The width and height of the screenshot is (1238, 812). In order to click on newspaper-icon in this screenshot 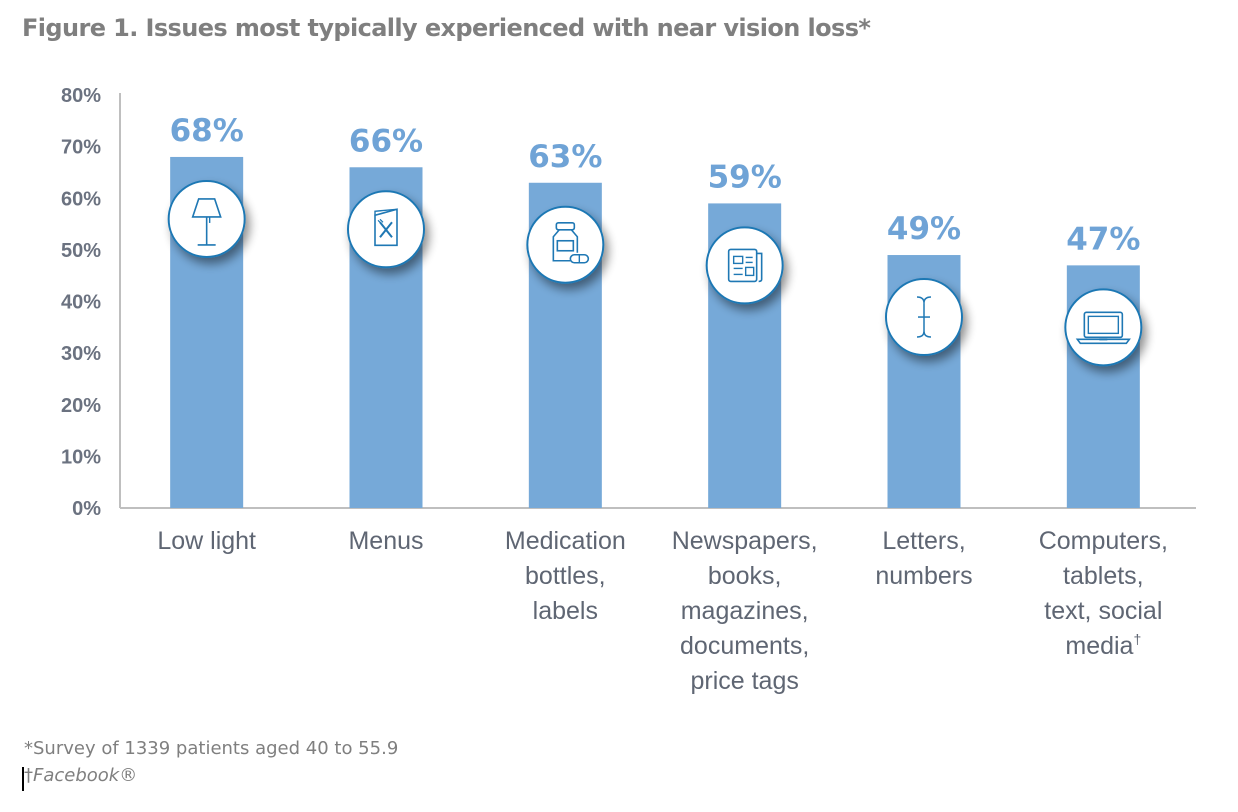, I will do `click(744, 265)`.